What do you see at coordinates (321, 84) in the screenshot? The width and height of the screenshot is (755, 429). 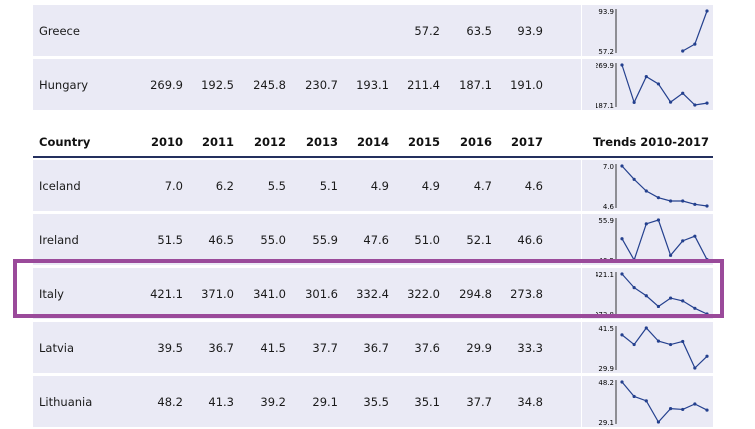 I see `value-cell-2013: 230.7` at bounding box center [321, 84].